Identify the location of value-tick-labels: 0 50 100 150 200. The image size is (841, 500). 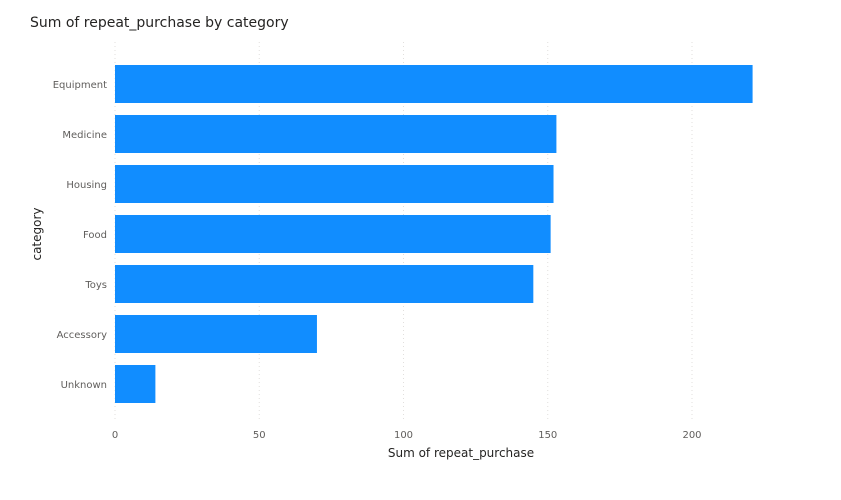
(407, 435).